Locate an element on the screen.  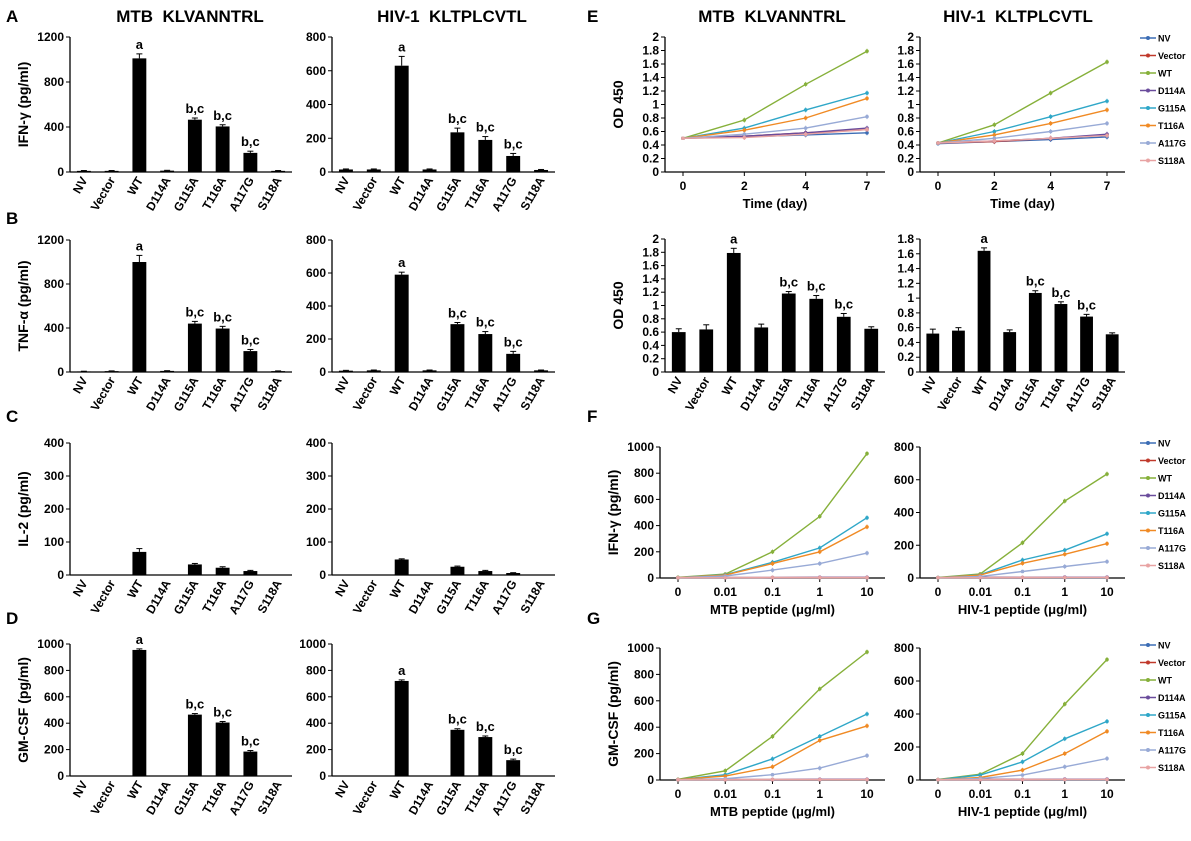
y-tick-label: 1000 is located at coordinates (640, 648).